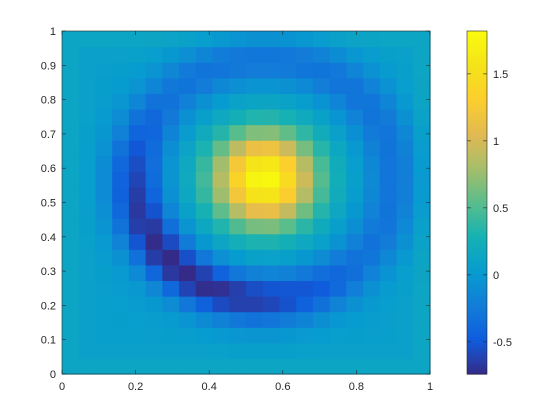  What do you see at coordinates (209, 387) in the screenshot?
I see `x-tick-label: 0.4` at bounding box center [209, 387].